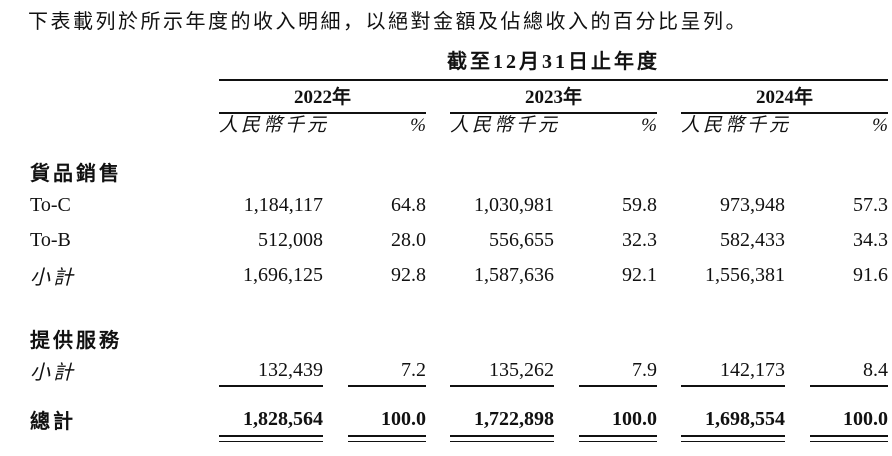 The height and width of the screenshot is (456, 892). What do you see at coordinates (870, 240) in the screenshot?
I see `pct-cell: 34.3` at bounding box center [870, 240].